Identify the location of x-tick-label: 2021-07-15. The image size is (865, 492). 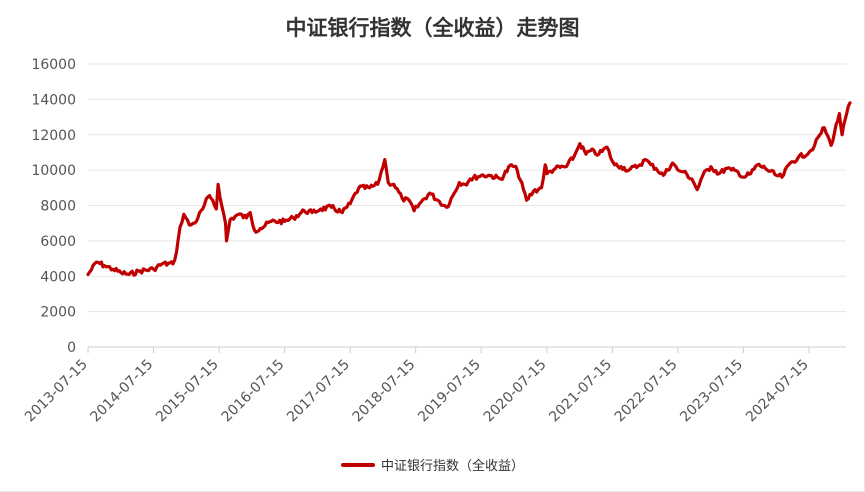
(580, 391).